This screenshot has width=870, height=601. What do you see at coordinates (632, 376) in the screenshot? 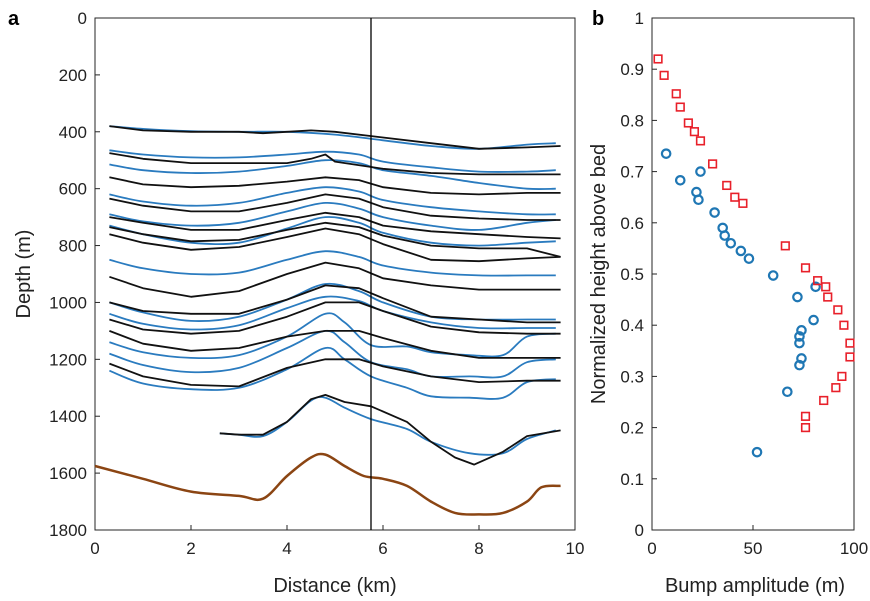
I see `y-tick-label: 0.3` at bounding box center [632, 376].